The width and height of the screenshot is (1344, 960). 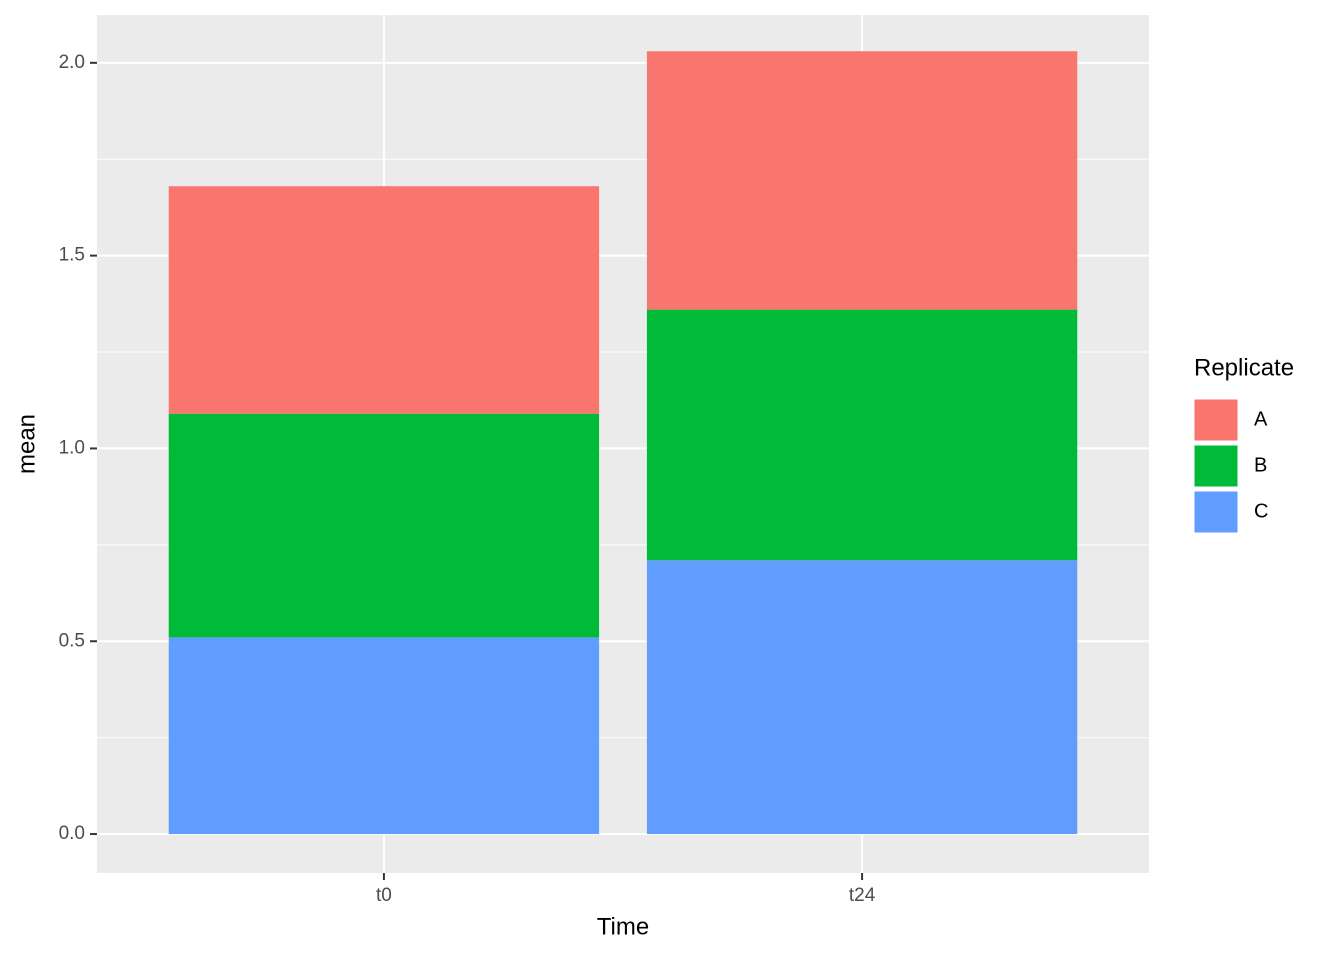 I want to click on x-tick-label: t24, so click(x=862, y=895).